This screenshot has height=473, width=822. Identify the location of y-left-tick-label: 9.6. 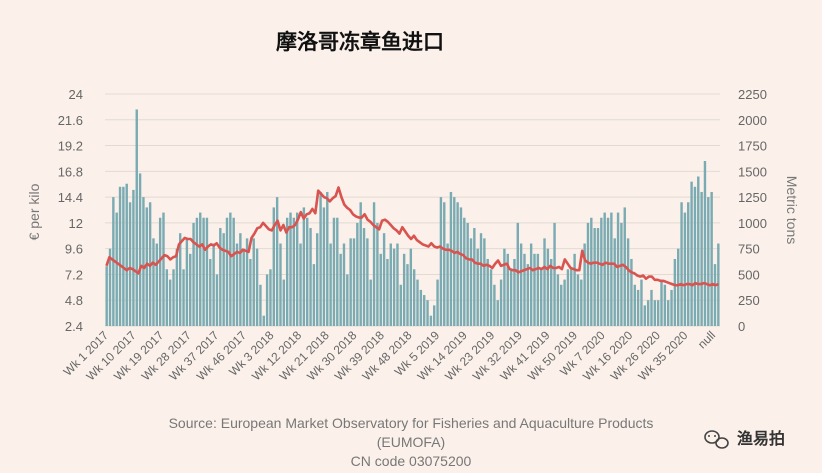
(74, 249).